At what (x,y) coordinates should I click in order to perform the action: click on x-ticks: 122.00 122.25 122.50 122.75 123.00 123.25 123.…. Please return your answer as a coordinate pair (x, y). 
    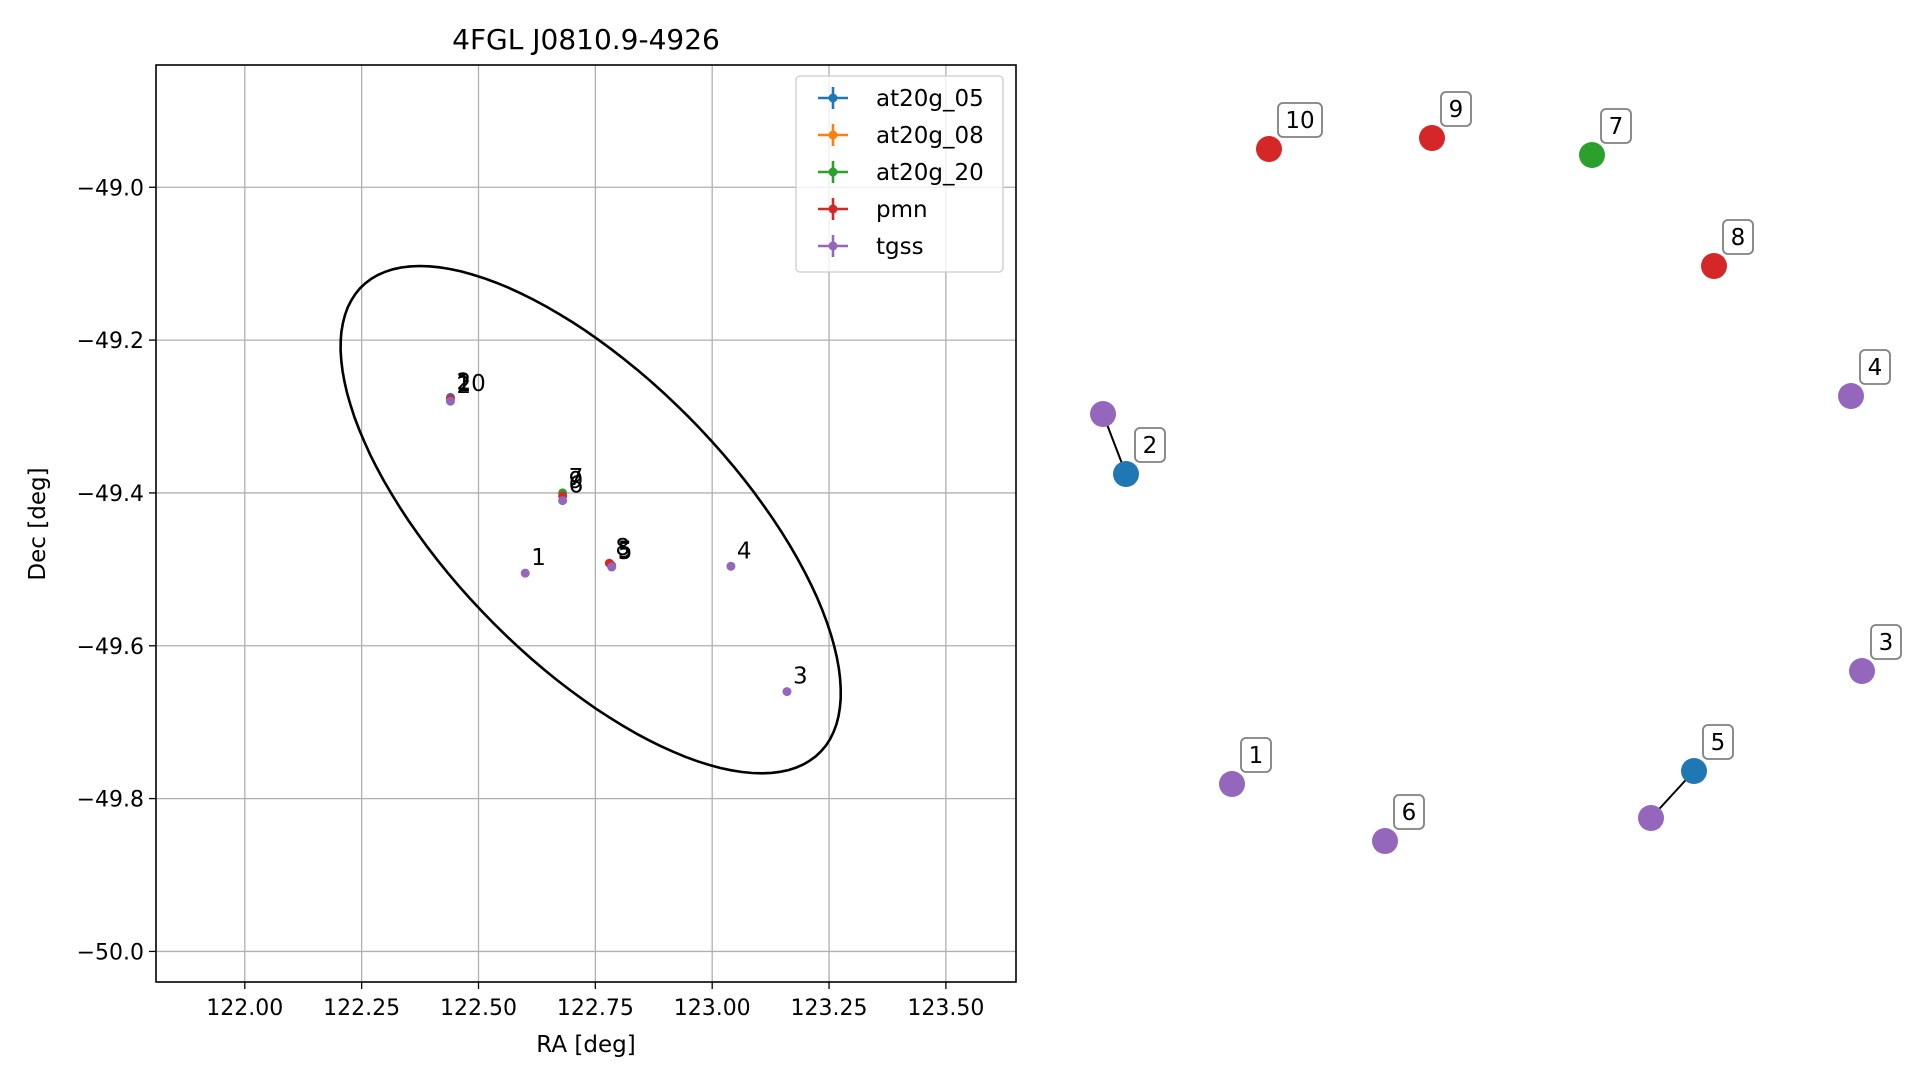
    Looking at the image, I should click on (595, 1001).